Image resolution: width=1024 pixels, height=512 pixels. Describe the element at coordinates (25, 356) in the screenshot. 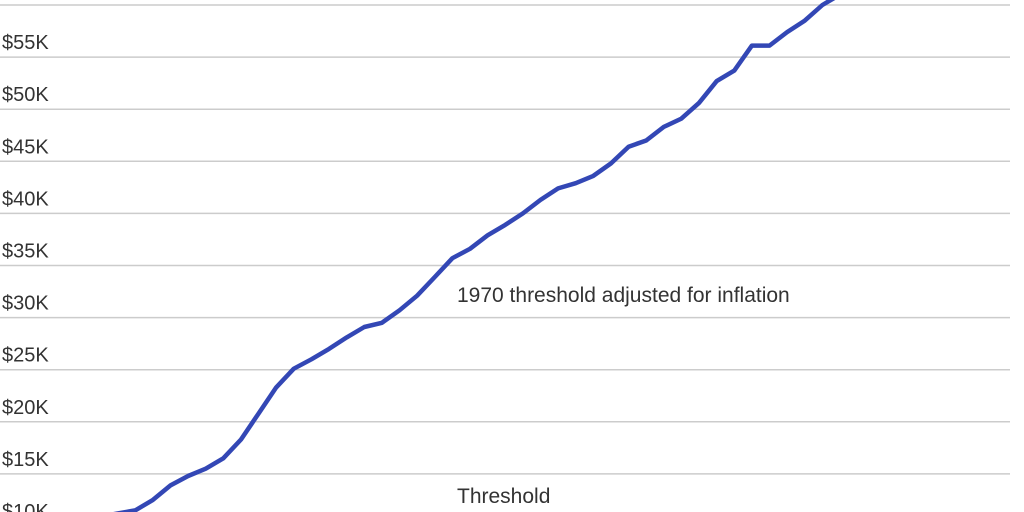

I see `y-tick-label: $25K` at that location.